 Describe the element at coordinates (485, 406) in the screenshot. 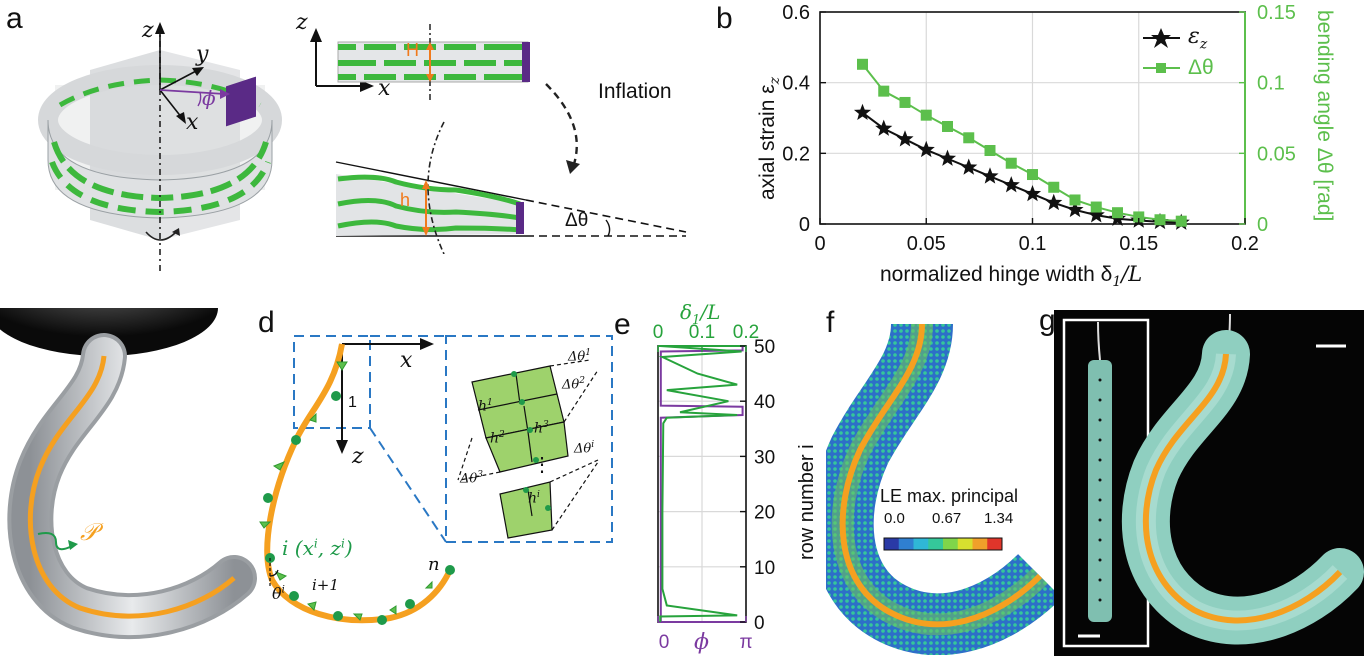

I see `inset-h1: h1` at that location.